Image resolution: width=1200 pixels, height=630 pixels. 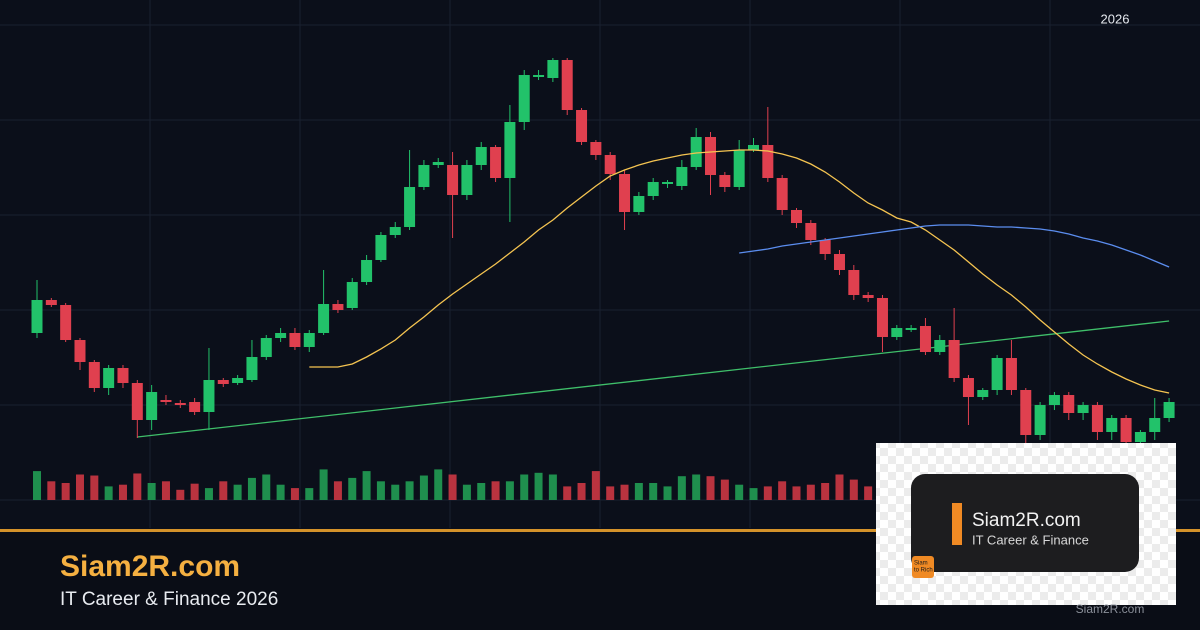 What do you see at coordinates (1115, 18) in the screenshot?
I see `period-label: 2026` at bounding box center [1115, 18].